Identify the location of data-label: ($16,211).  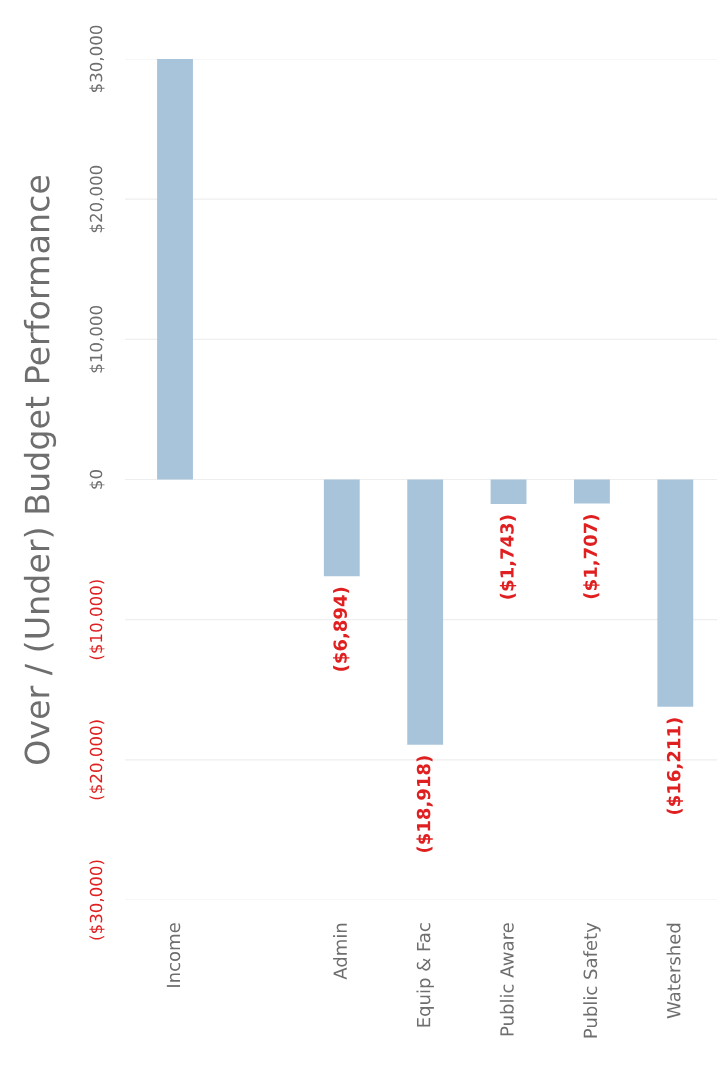
(674, 766).